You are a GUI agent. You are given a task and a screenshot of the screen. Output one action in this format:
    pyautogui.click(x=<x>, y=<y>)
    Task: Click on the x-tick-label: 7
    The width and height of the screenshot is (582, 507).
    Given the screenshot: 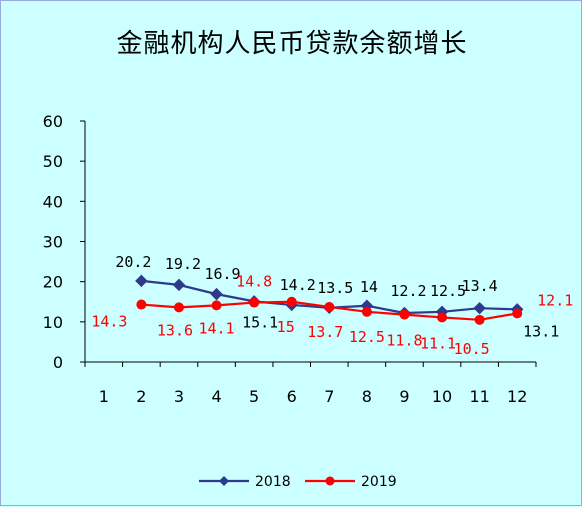 What is the action you would take?
    pyautogui.click(x=329, y=396)
    